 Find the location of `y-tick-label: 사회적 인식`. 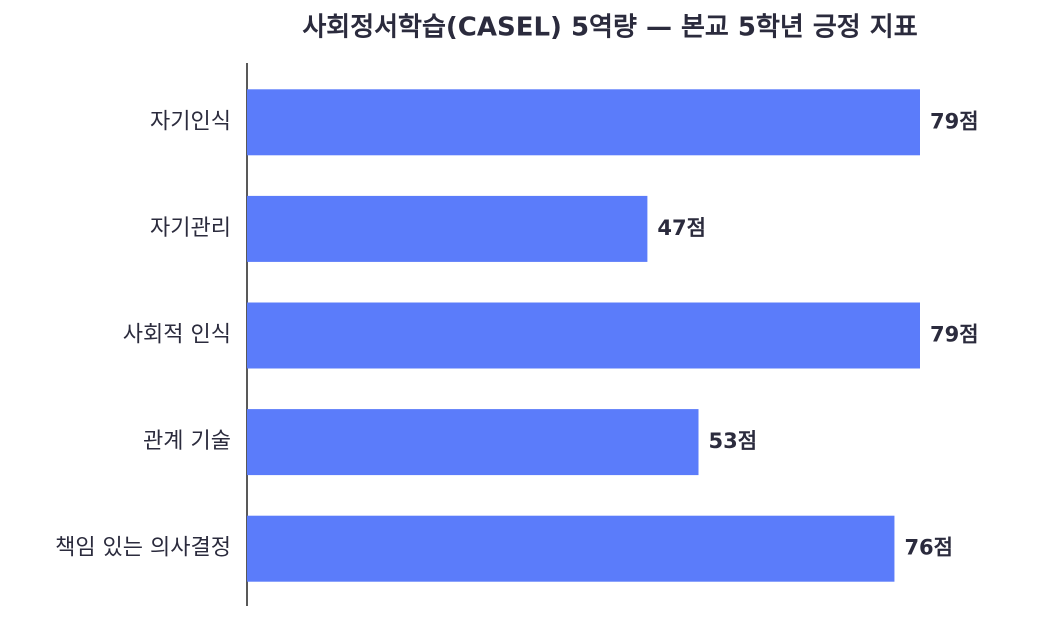

y-tick-label: 사회적 인식 is located at coordinates (177, 335).